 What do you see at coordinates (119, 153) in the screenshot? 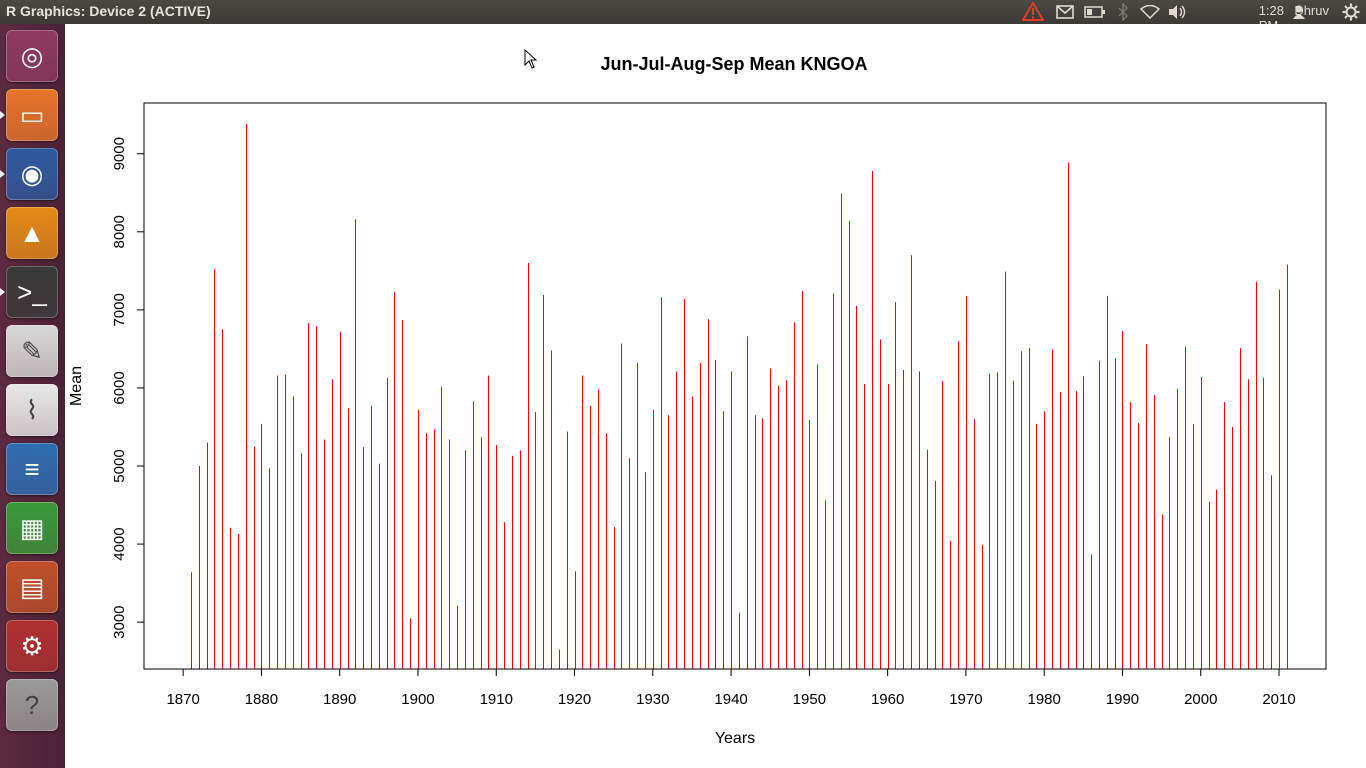
I see `y-tick-label: 9000` at bounding box center [119, 153].